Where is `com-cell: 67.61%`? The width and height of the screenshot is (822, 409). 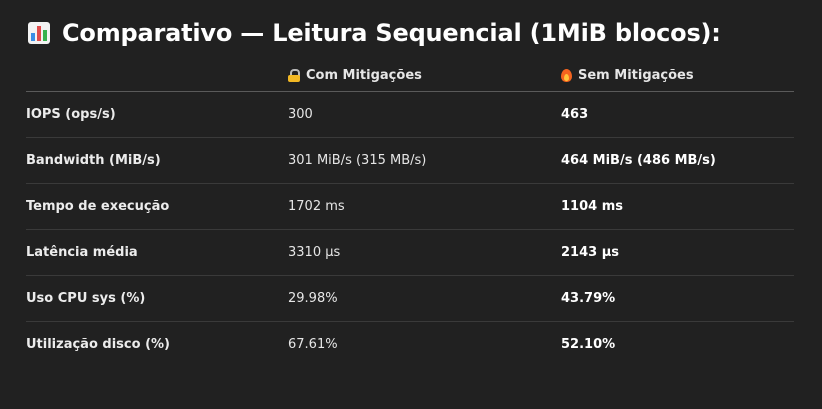 com-cell: 67.61% is located at coordinates (313, 344).